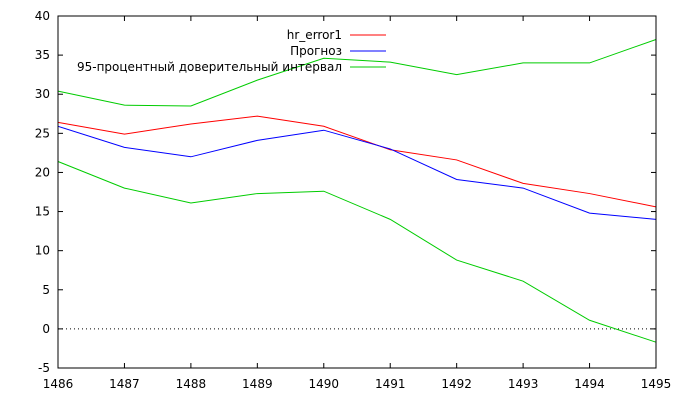 Image resolution: width=680 pixels, height=400 pixels. What do you see at coordinates (191, 384) in the screenshot?
I see `x-tick-label: 1488` at bounding box center [191, 384].